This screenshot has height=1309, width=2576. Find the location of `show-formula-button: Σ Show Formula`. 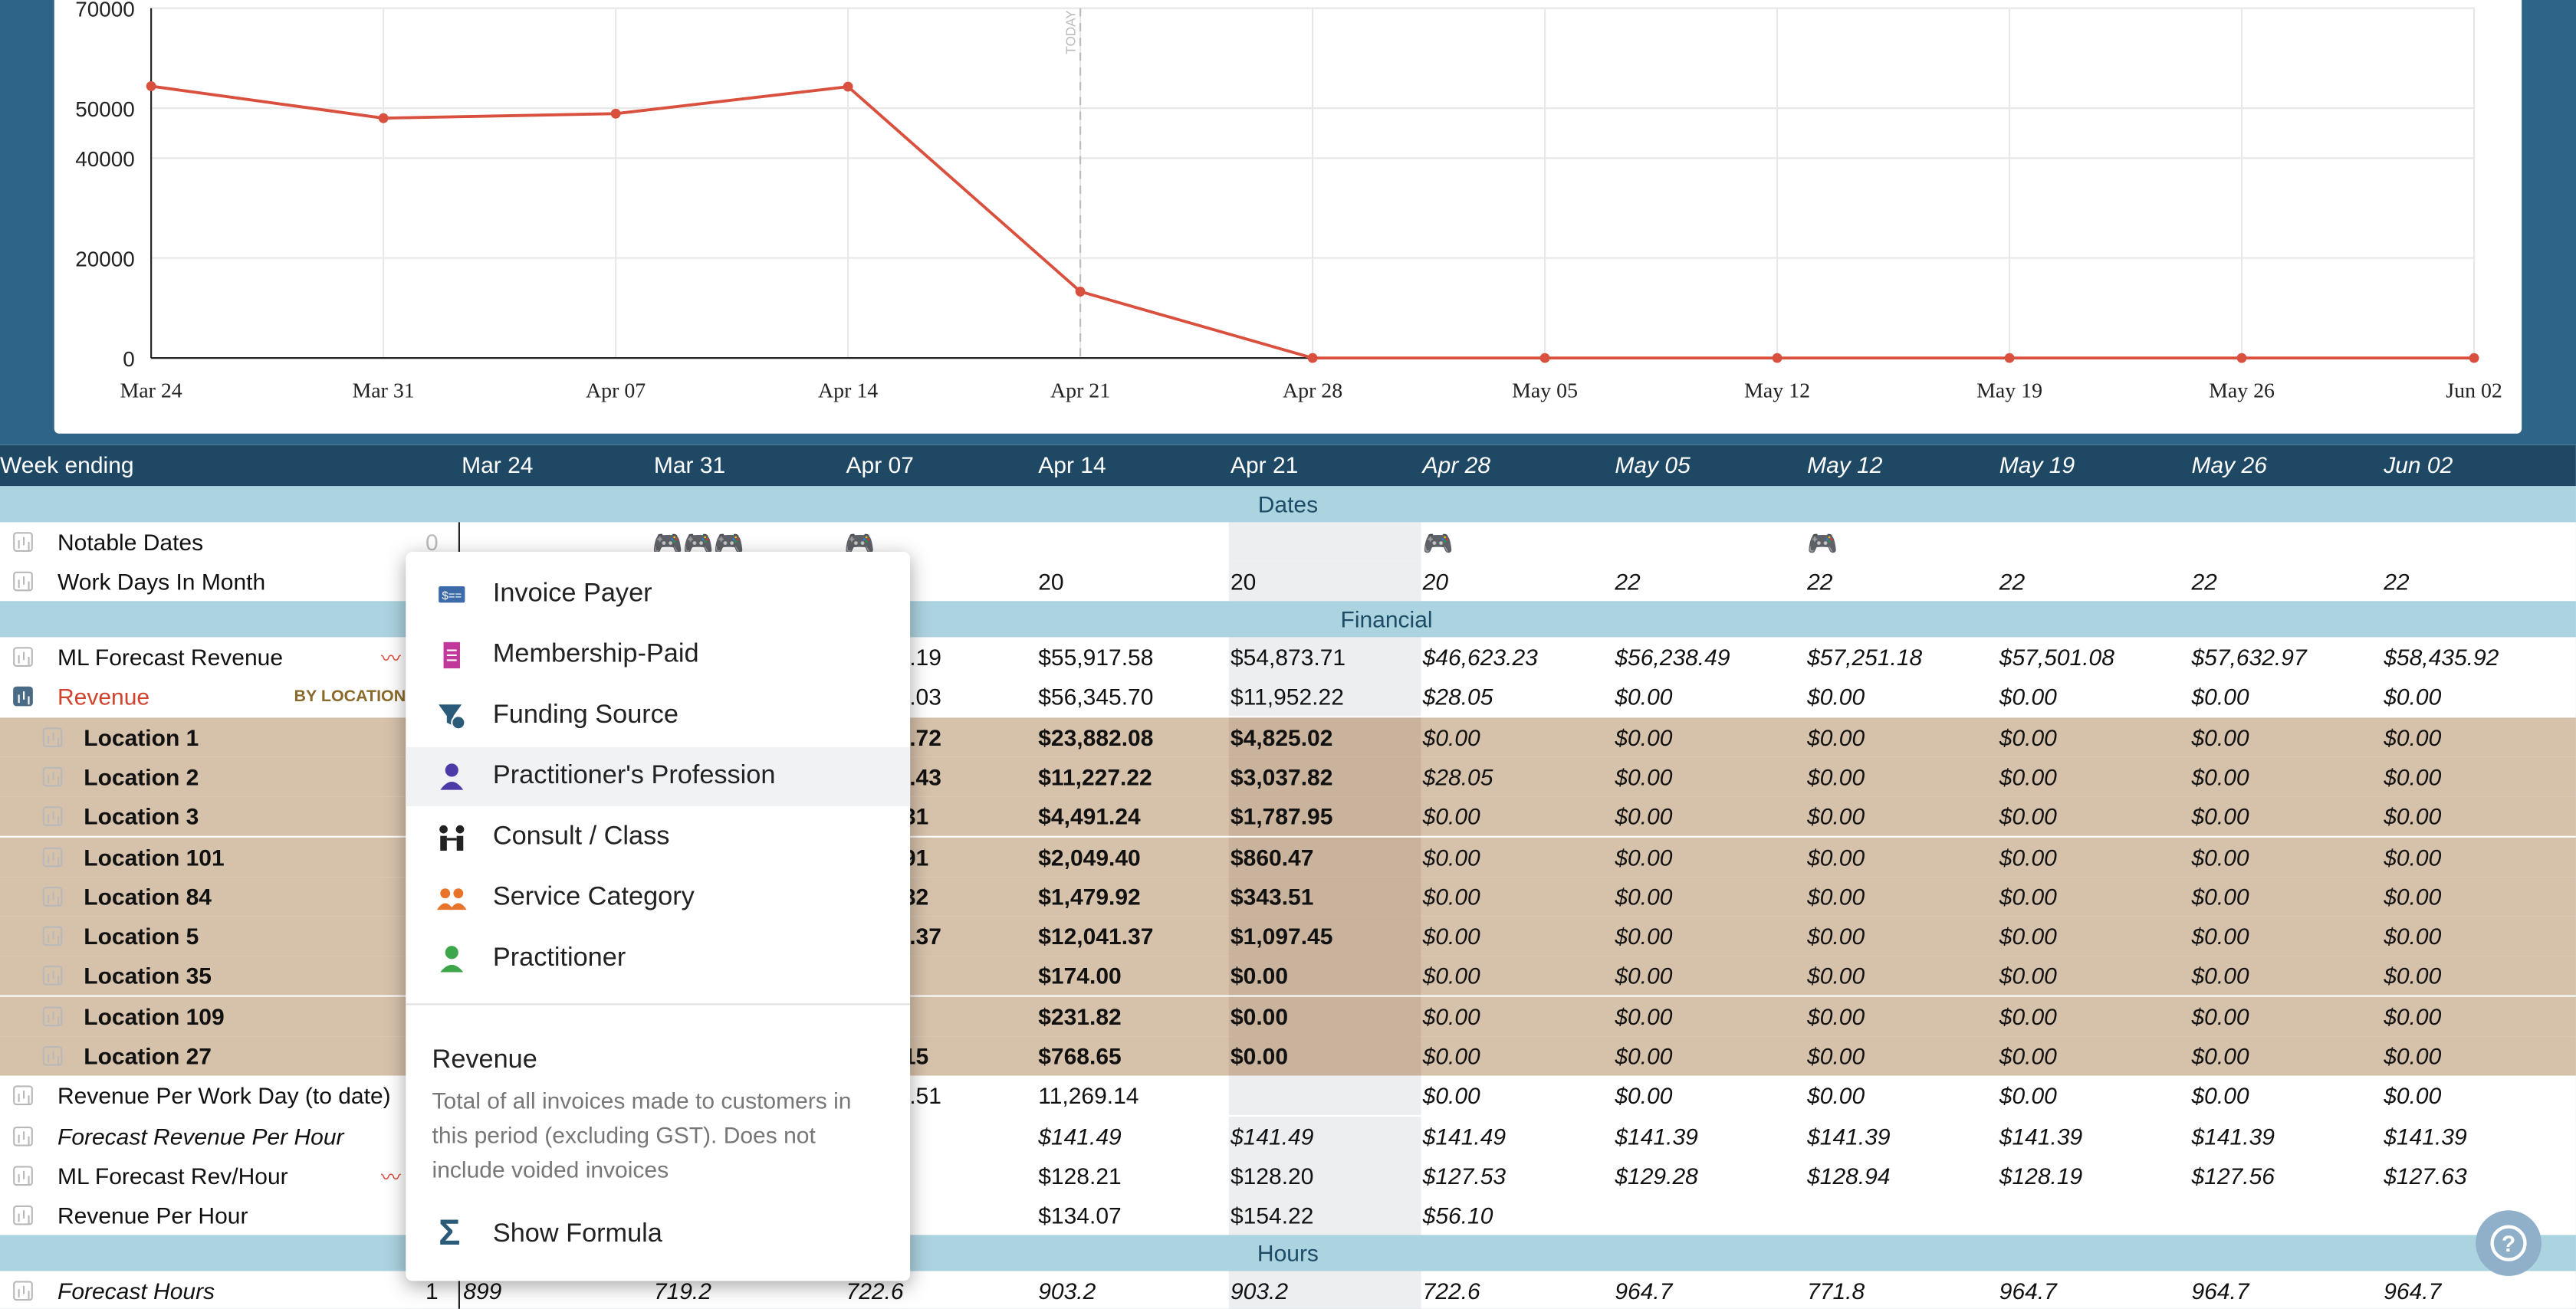

show-formula-button: Σ Show Formula is located at coordinates (658, 1237).